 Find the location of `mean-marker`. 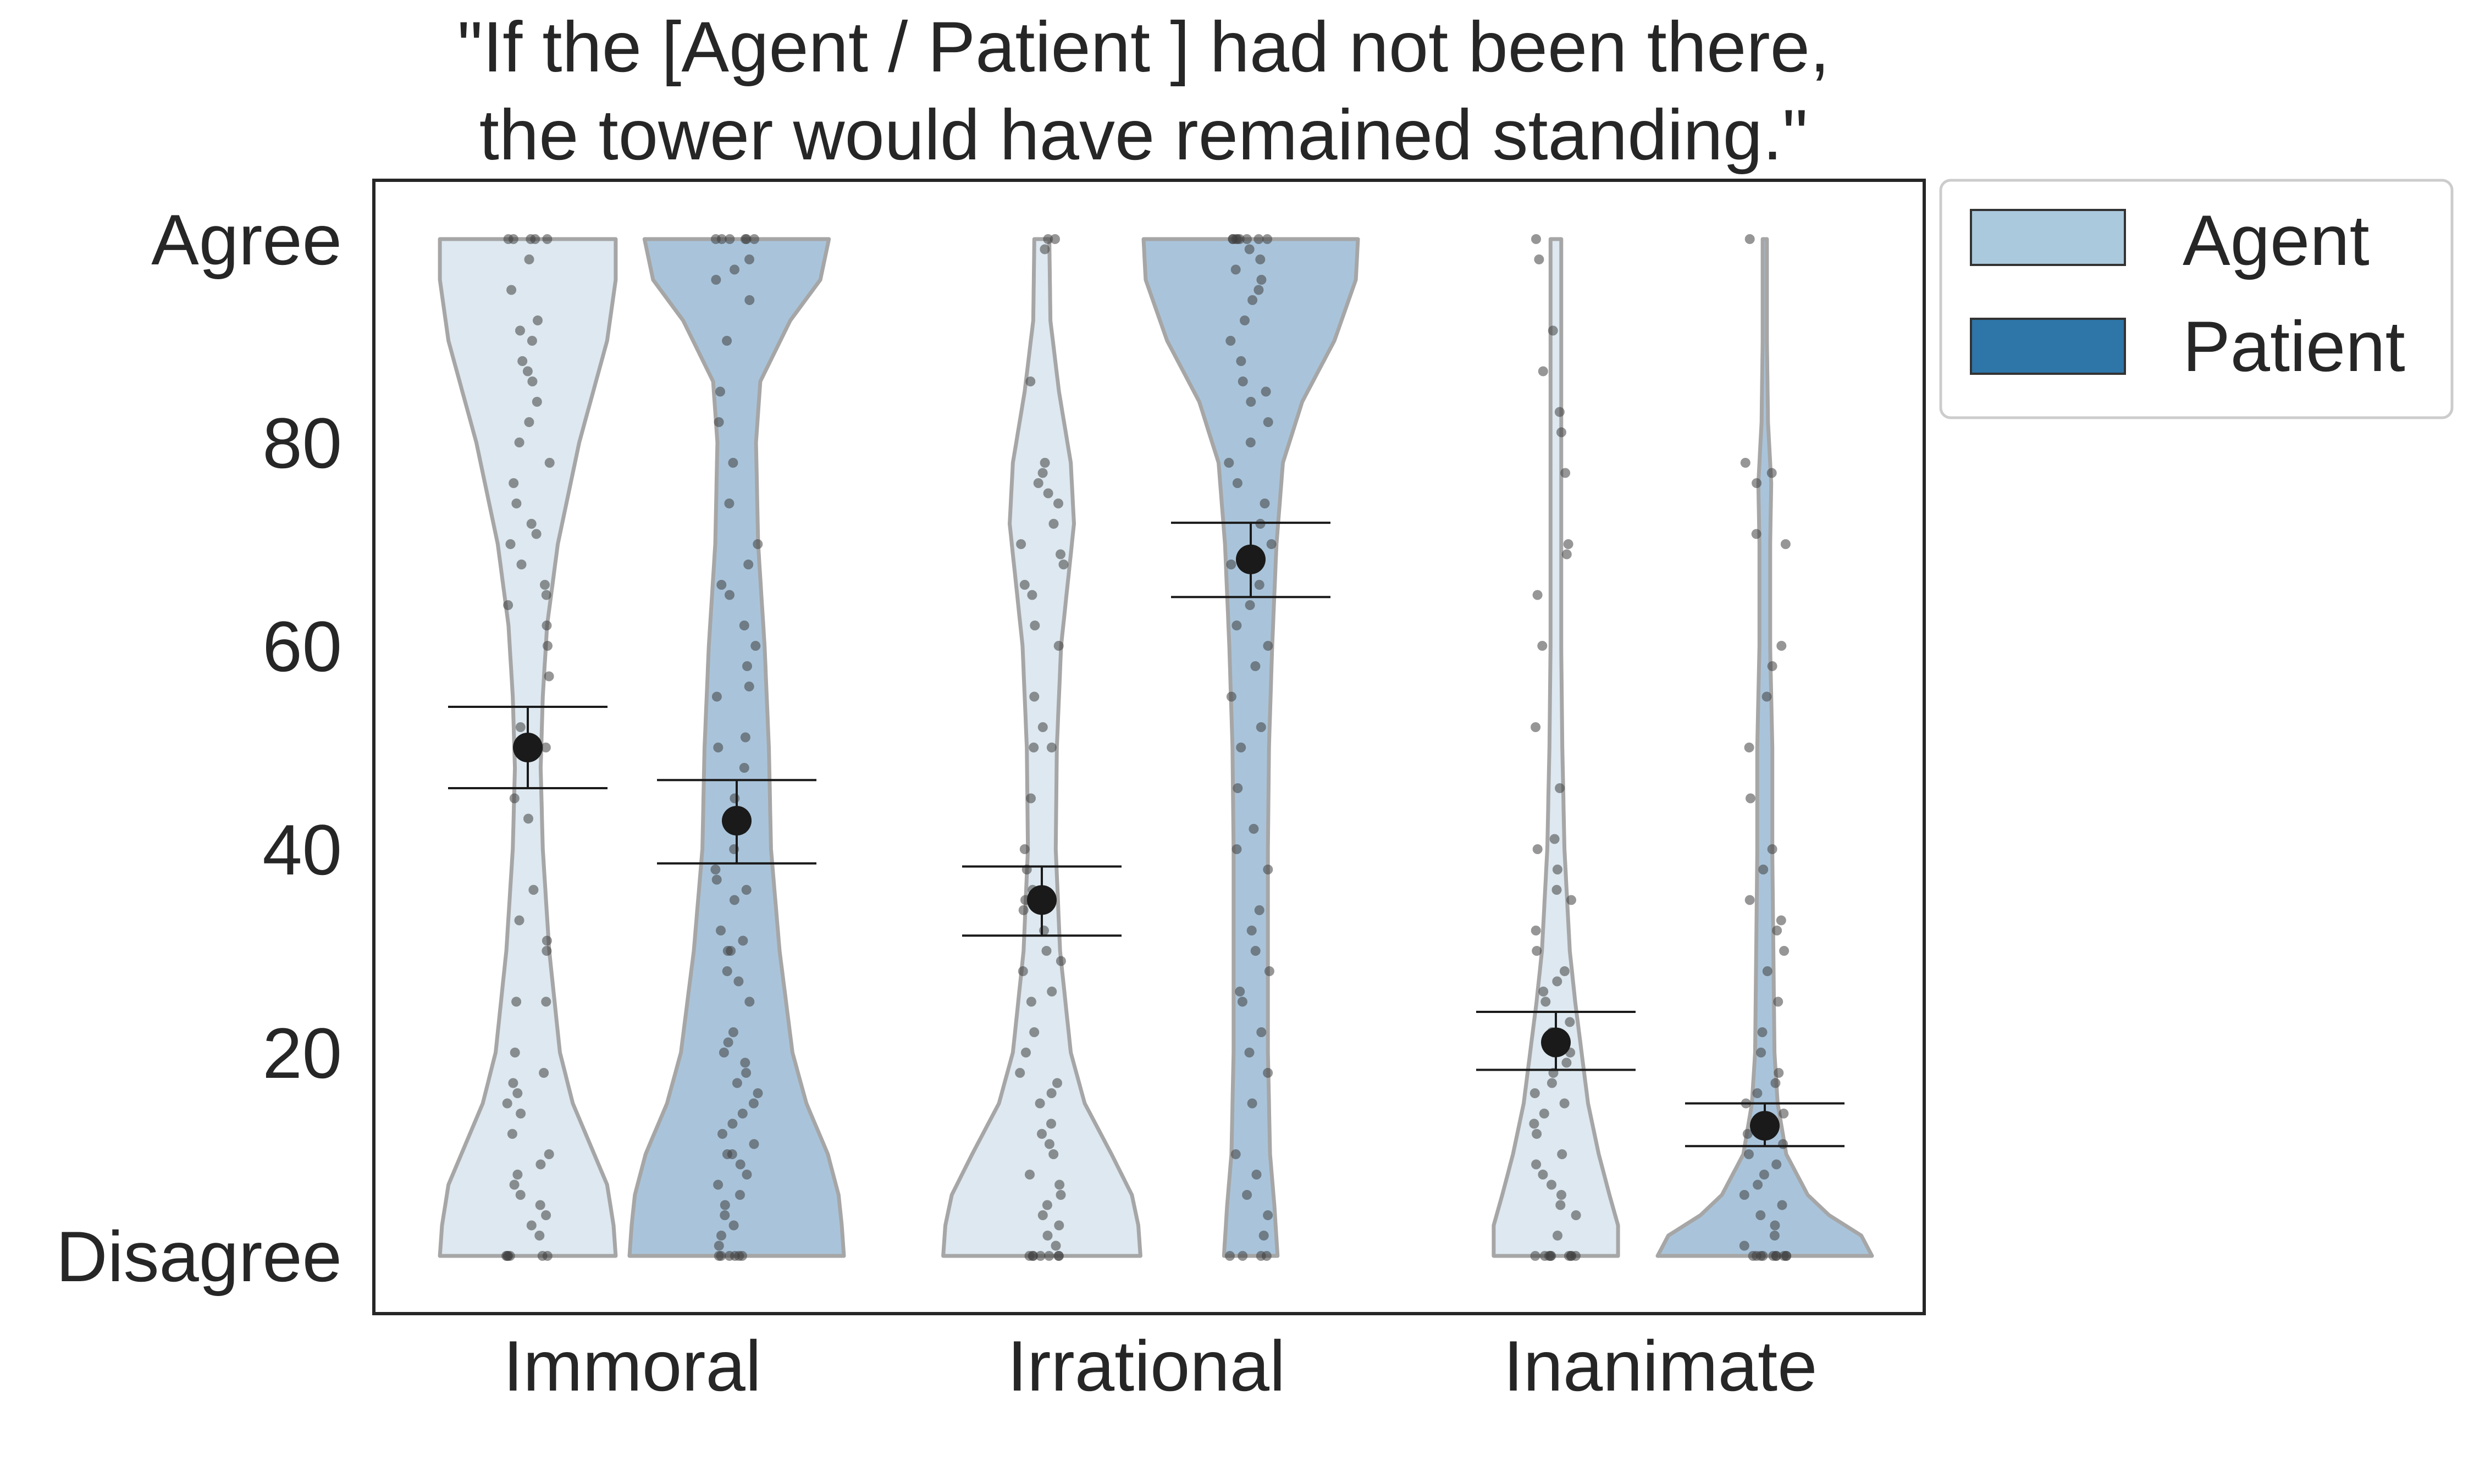

mean-marker is located at coordinates (737, 821).